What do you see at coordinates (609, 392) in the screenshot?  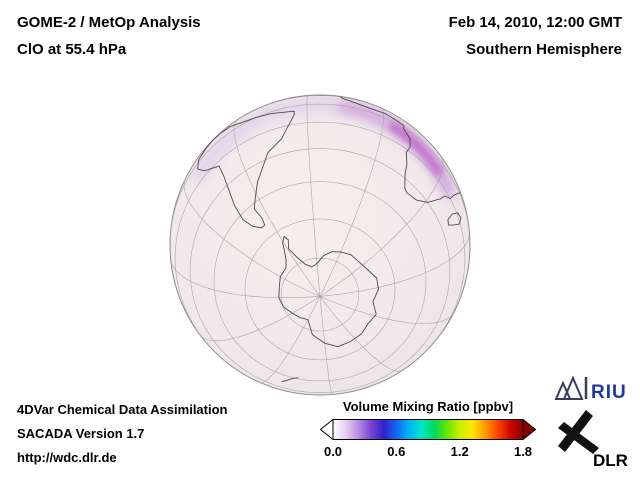 I see `riu-wordmark: RIU` at bounding box center [609, 392].